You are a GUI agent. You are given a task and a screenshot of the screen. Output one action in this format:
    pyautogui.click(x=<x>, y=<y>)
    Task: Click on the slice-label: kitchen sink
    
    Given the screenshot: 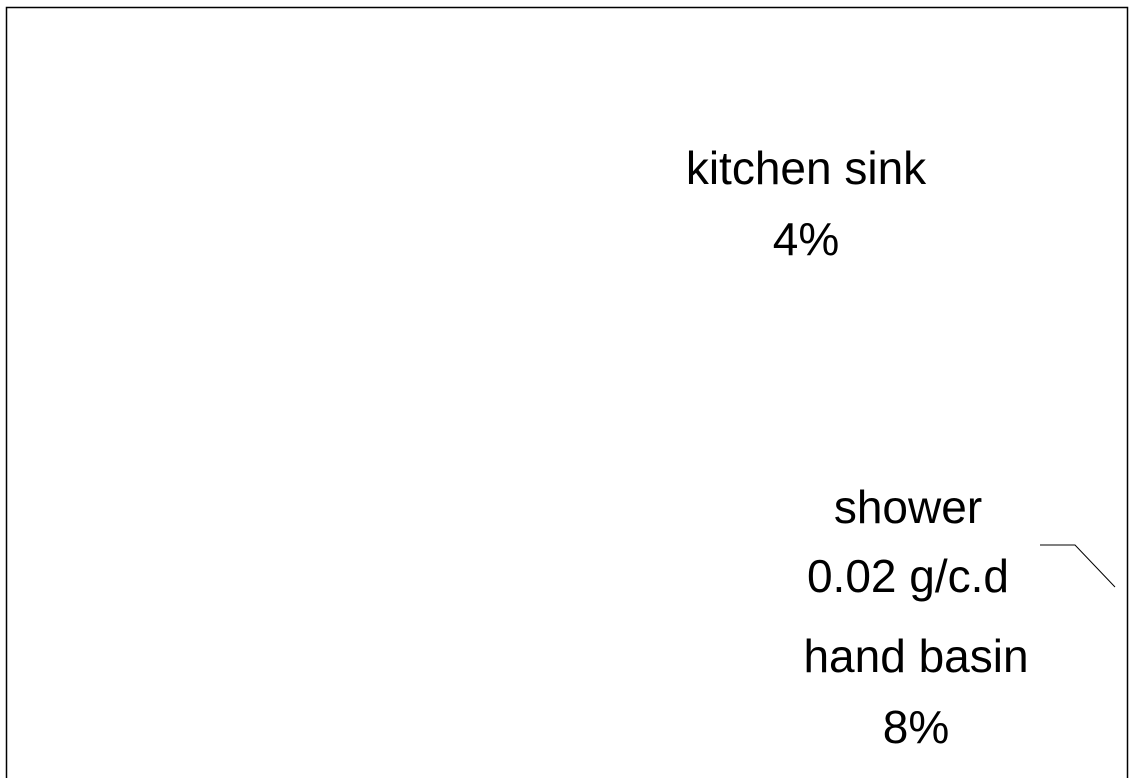 What is the action you would take?
    pyautogui.click(x=806, y=168)
    